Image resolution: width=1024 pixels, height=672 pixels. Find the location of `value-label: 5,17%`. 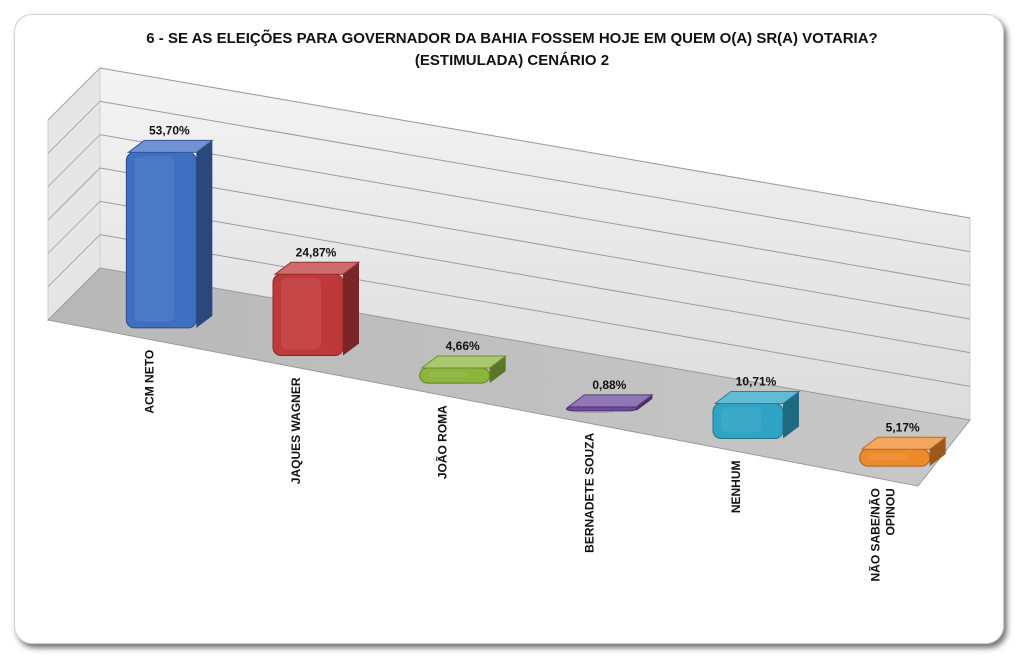

value-label: 5,17% is located at coordinates (903, 427).